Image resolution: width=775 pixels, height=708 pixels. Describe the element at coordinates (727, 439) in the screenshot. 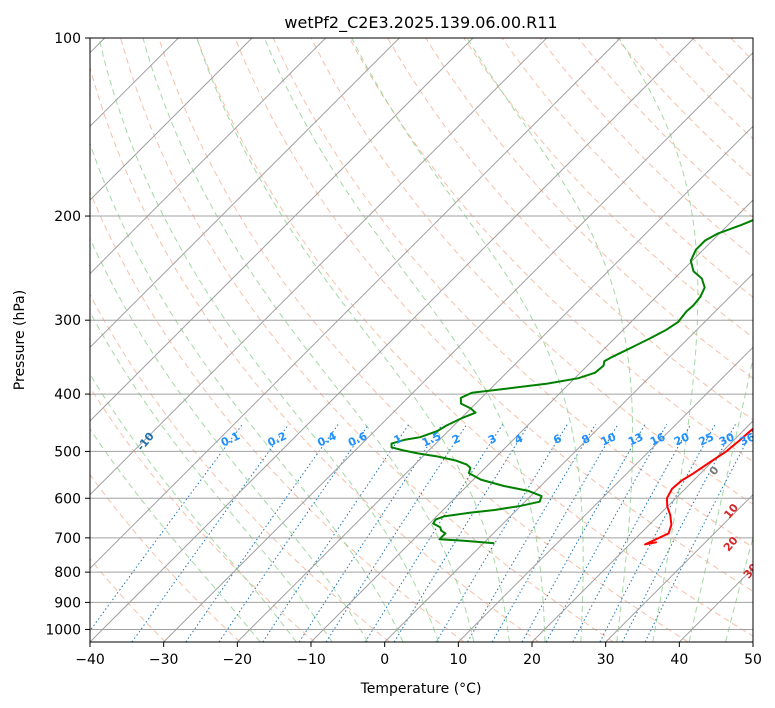

I see `mixing-ratio-label: 30` at that location.